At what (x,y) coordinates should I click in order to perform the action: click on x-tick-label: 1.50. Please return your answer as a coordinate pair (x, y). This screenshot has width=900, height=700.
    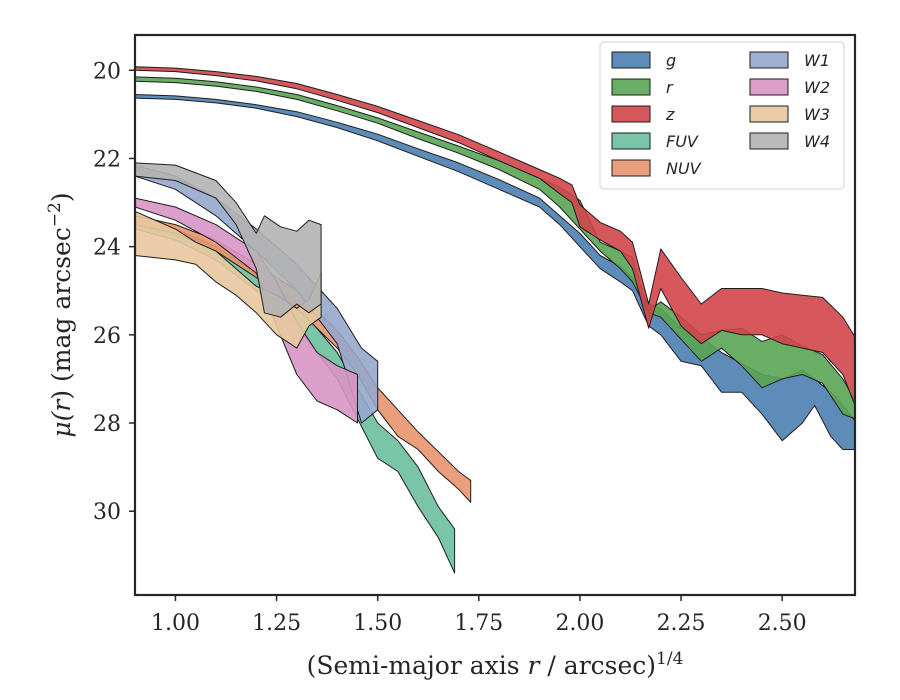
    Looking at the image, I should click on (377, 623).